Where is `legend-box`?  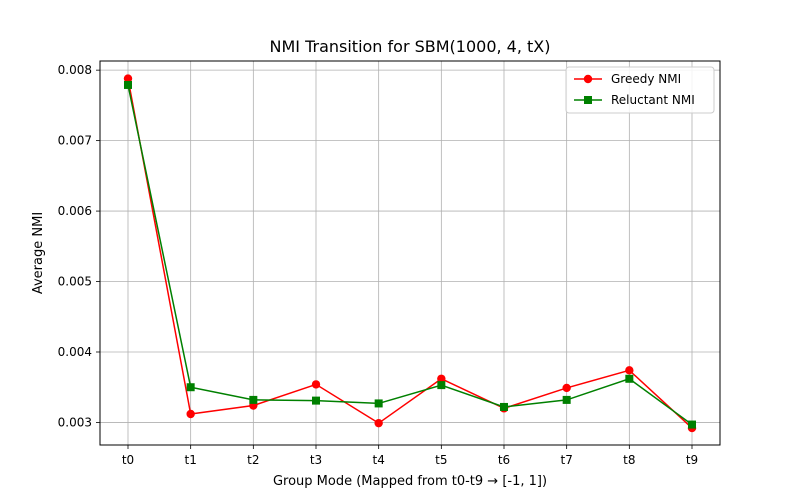
legend-box is located at coordinates (640, 90).